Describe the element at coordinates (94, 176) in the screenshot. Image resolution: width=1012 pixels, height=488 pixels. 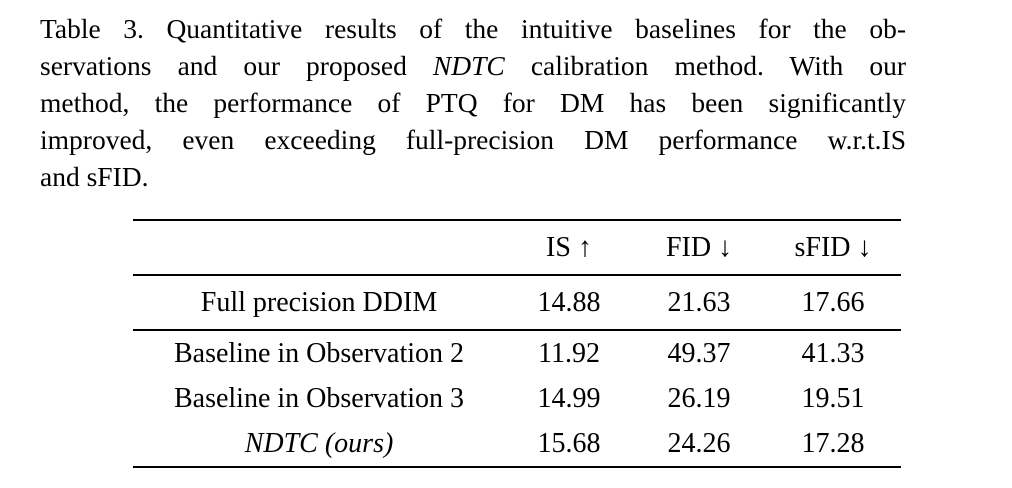
I see `caption-line-5: and sFID.` at that location.